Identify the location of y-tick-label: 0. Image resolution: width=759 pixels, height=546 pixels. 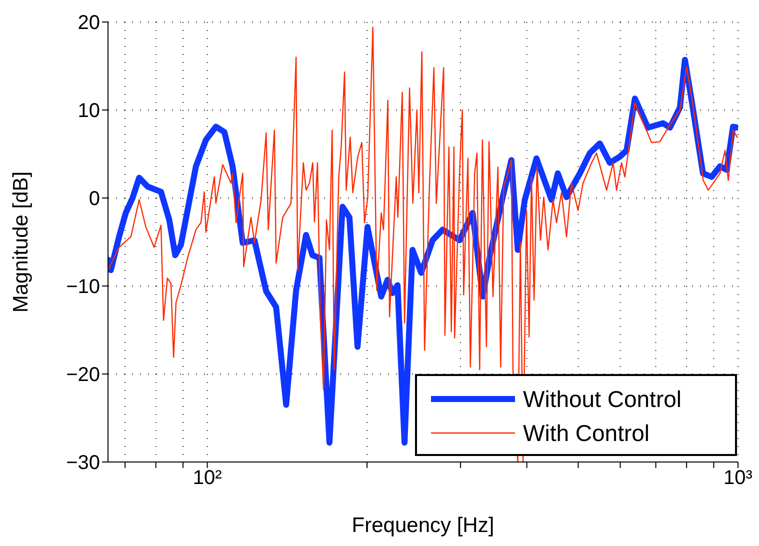
(94, 199).